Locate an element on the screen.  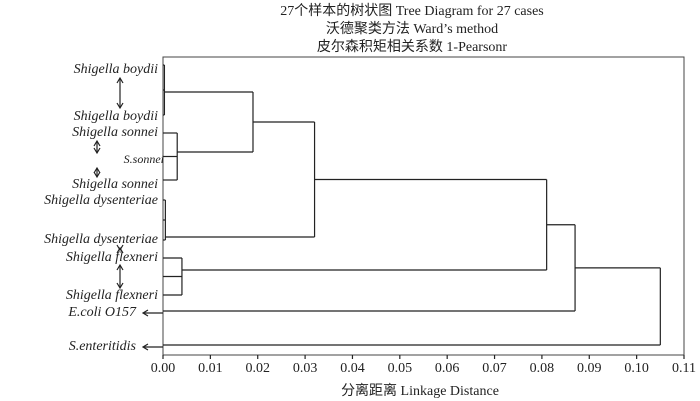
x-tick-label: 0.10 is located at coordinates (636, 368).